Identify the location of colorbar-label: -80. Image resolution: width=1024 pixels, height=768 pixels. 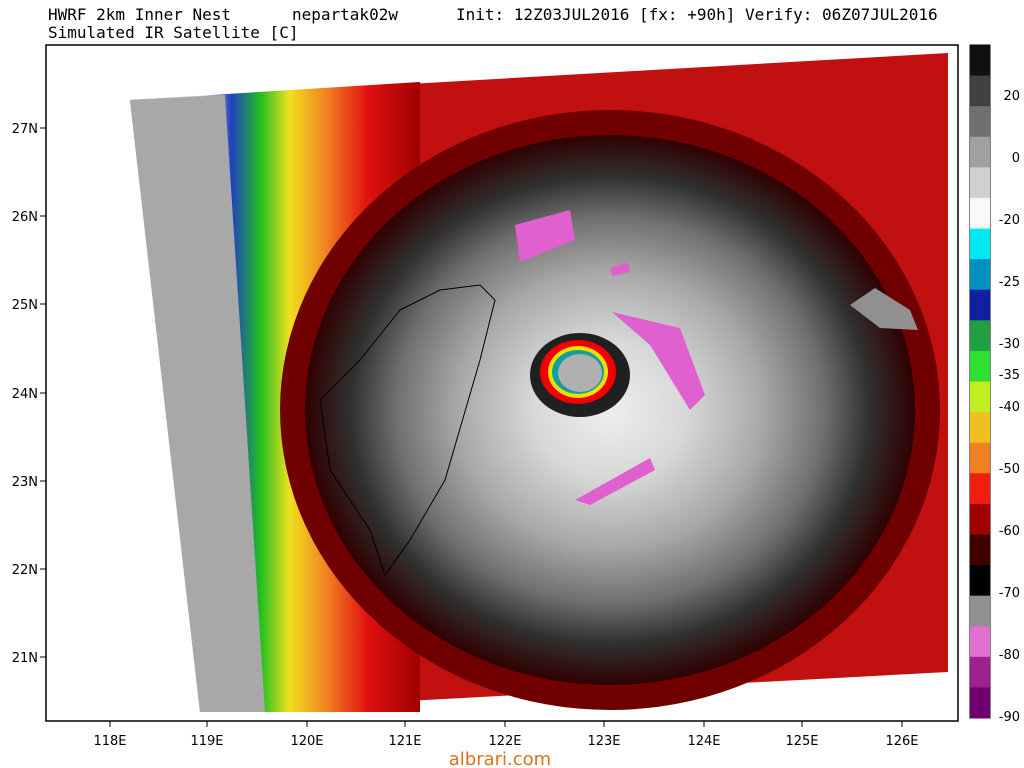
(1009, 655).